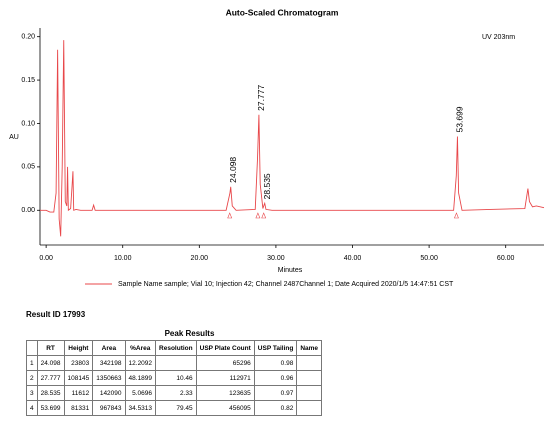  I want to click on table-cell: 65296, so click(225, 363).